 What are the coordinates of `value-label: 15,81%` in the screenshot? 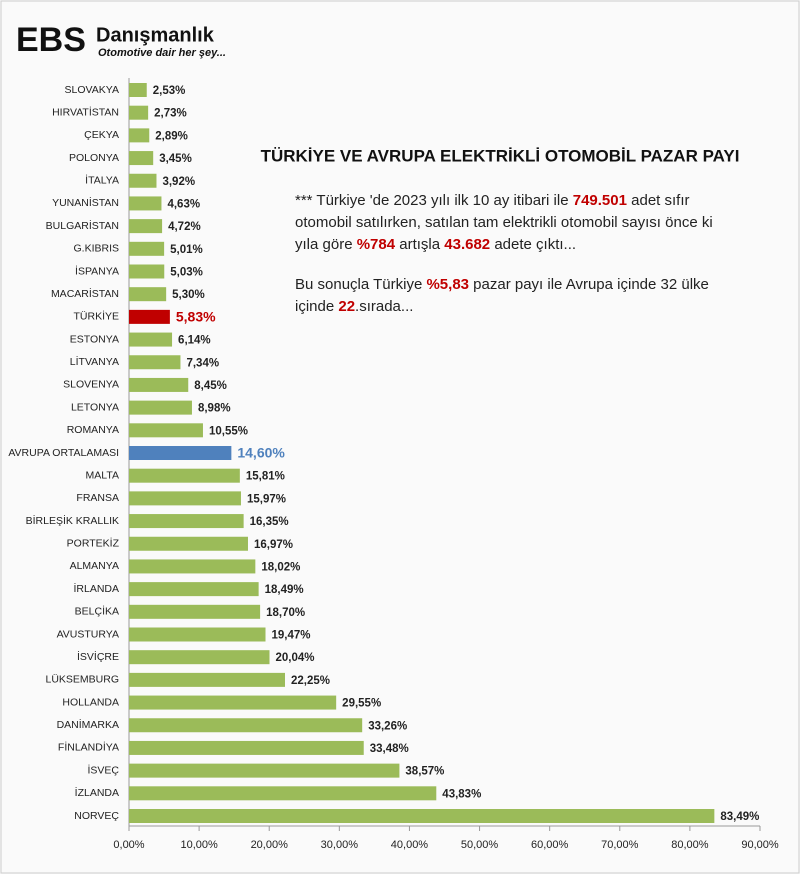 It's located at (265, 477).